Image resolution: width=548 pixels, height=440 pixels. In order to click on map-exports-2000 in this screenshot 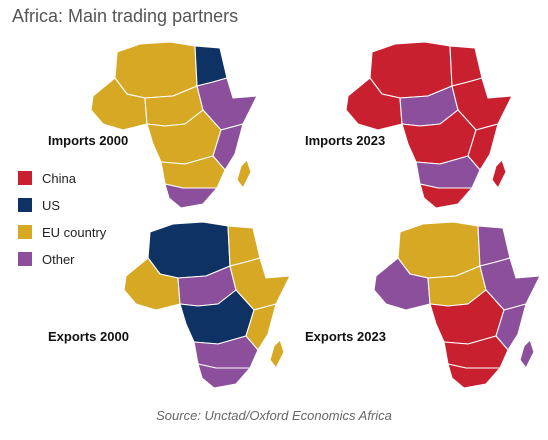, I will do `click(207, 305)`.